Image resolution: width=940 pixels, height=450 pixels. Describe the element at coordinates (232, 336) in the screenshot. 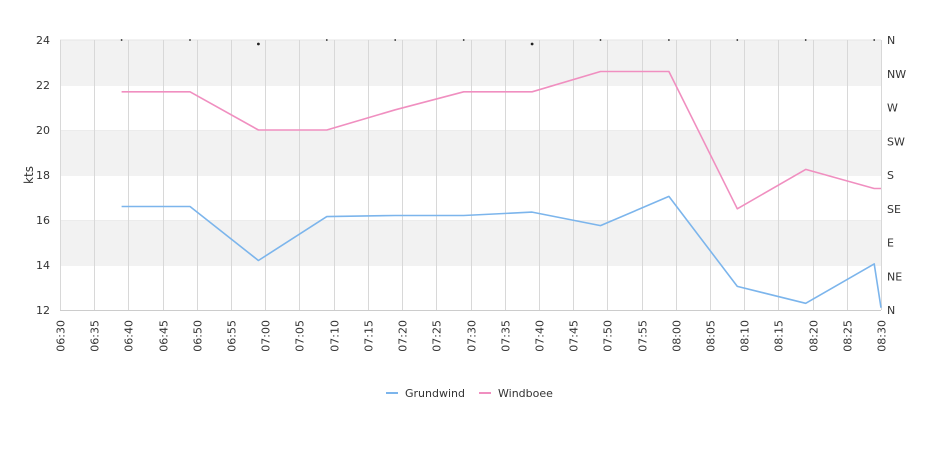

I see `x-tick-label: 06:55` at that location.